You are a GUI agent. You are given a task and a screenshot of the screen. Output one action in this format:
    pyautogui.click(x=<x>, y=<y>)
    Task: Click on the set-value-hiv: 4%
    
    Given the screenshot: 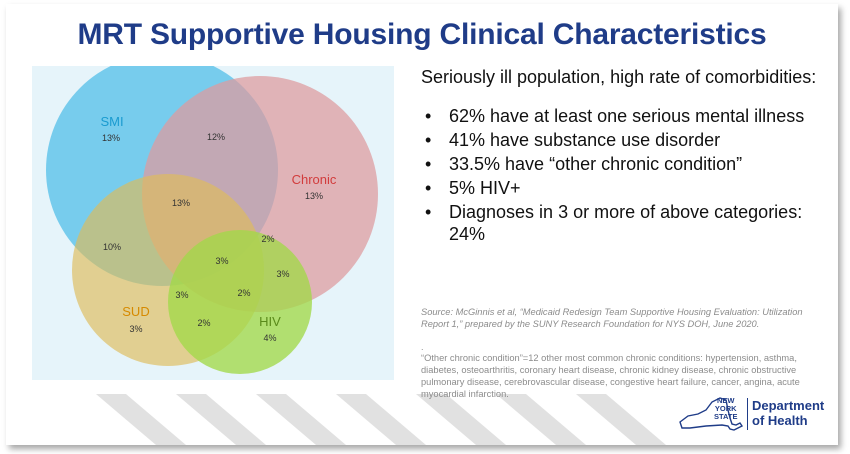 What is the action you would take?
    pyautogui.click(x=269, y=338)
    